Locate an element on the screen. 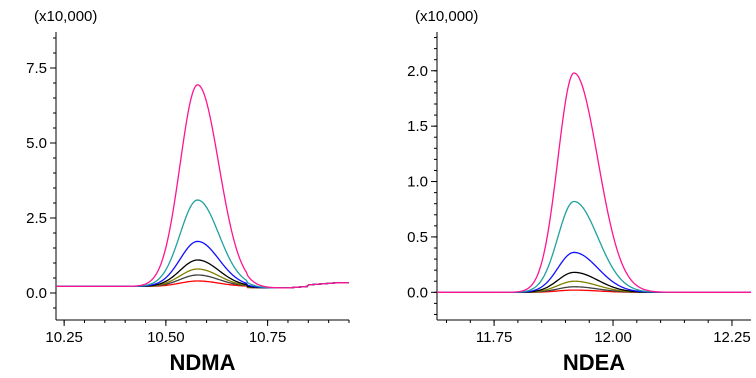  x-tick-label: 11.75 is located at coordinates (494, 337).